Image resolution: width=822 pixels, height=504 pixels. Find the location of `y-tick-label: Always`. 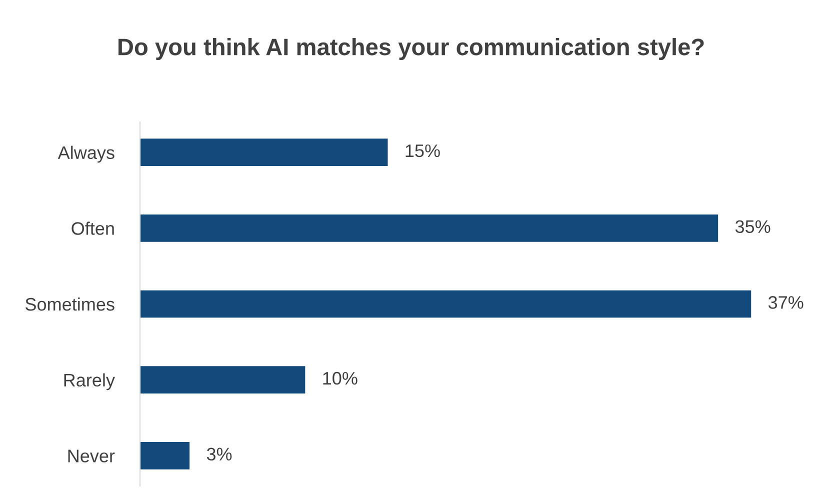

y-tick-label: Always is located at coordinates (86, 154).